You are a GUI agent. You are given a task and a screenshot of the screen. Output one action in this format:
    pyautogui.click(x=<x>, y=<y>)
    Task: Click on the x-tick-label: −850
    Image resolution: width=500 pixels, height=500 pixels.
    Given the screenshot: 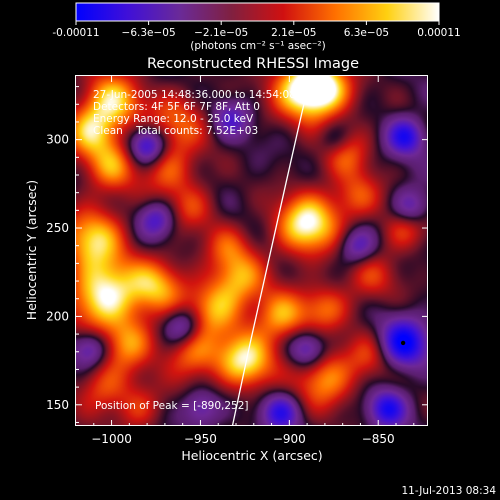 What is the action you would take?
    pyautogui.click(x=378, y=439)
    